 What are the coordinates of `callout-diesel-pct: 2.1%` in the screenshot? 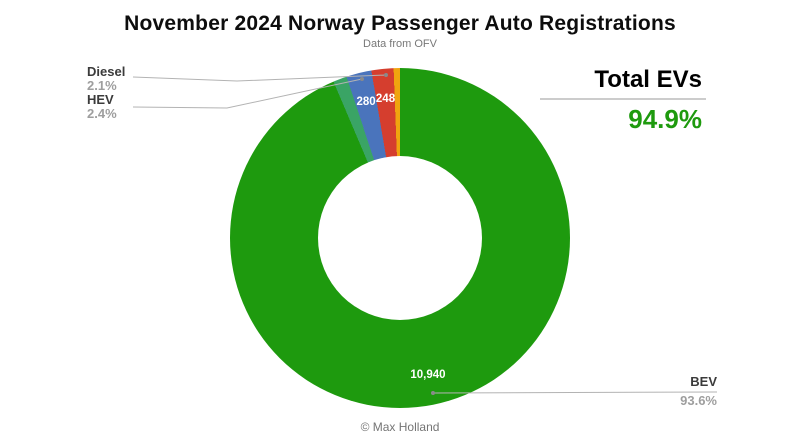 It's located at (102, 85).